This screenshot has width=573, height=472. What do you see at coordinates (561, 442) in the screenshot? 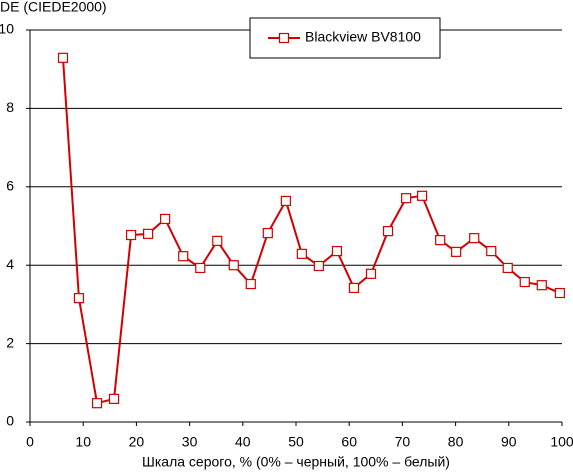
I see `x-tick-label: 100` at bounding box center [561, 442].